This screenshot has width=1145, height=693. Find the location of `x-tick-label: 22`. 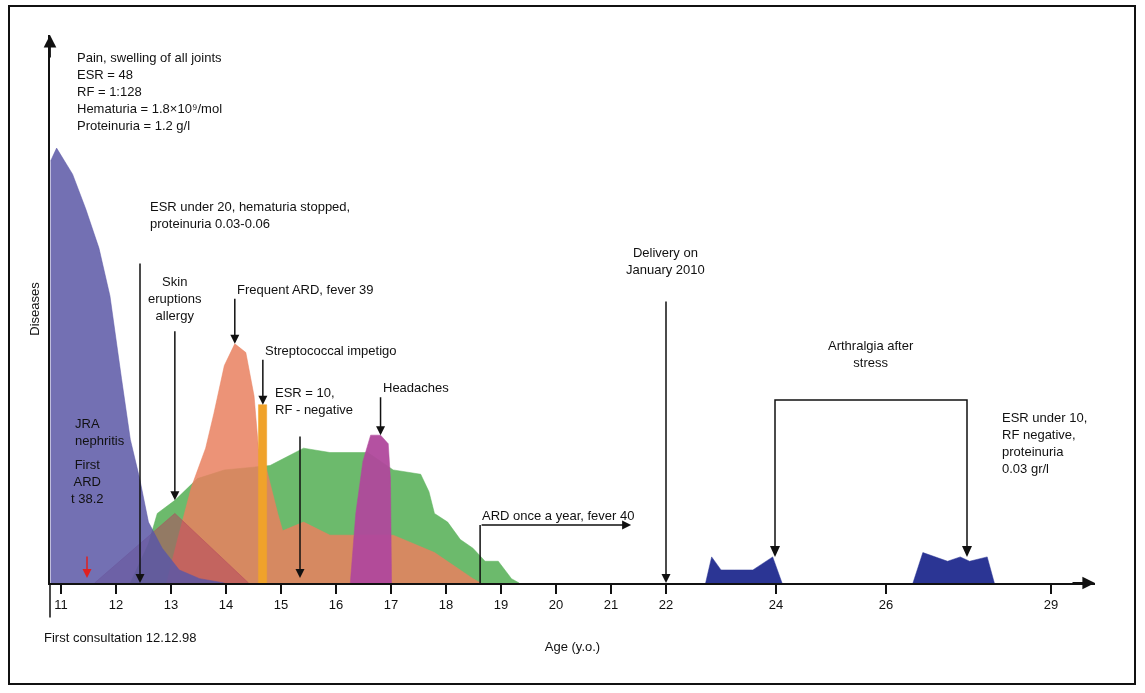

x-tick-label: 22 is located at coordinates (666, 605).